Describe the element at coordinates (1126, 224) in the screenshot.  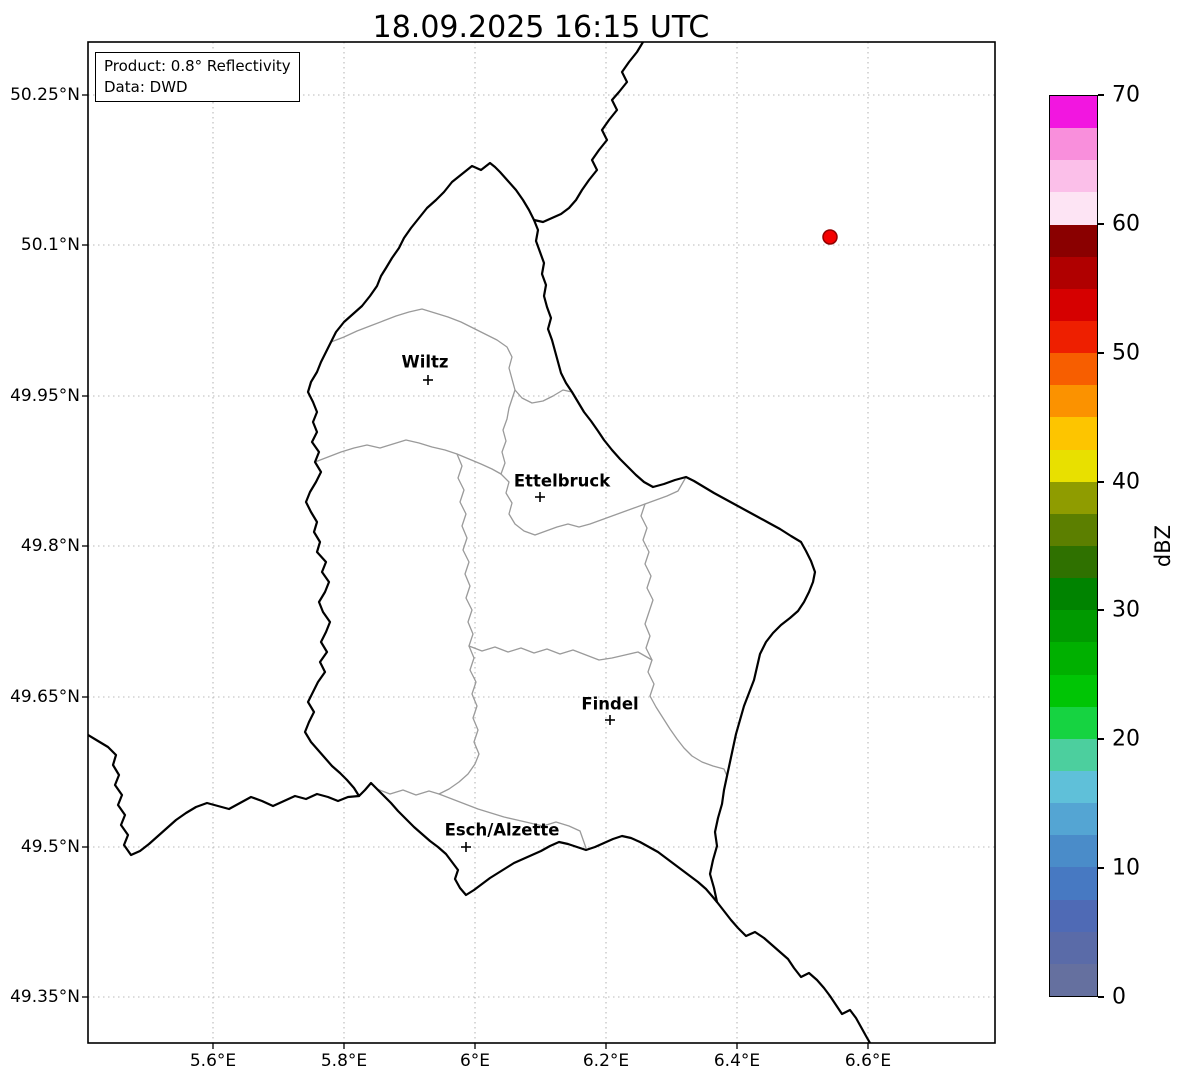
I see `colorbar-tick-label: 60` at that location.